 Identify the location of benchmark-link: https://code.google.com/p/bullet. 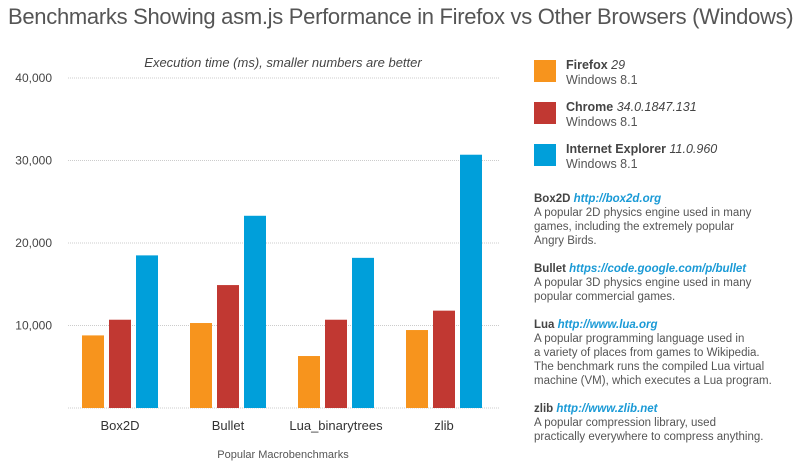
(658, 269).